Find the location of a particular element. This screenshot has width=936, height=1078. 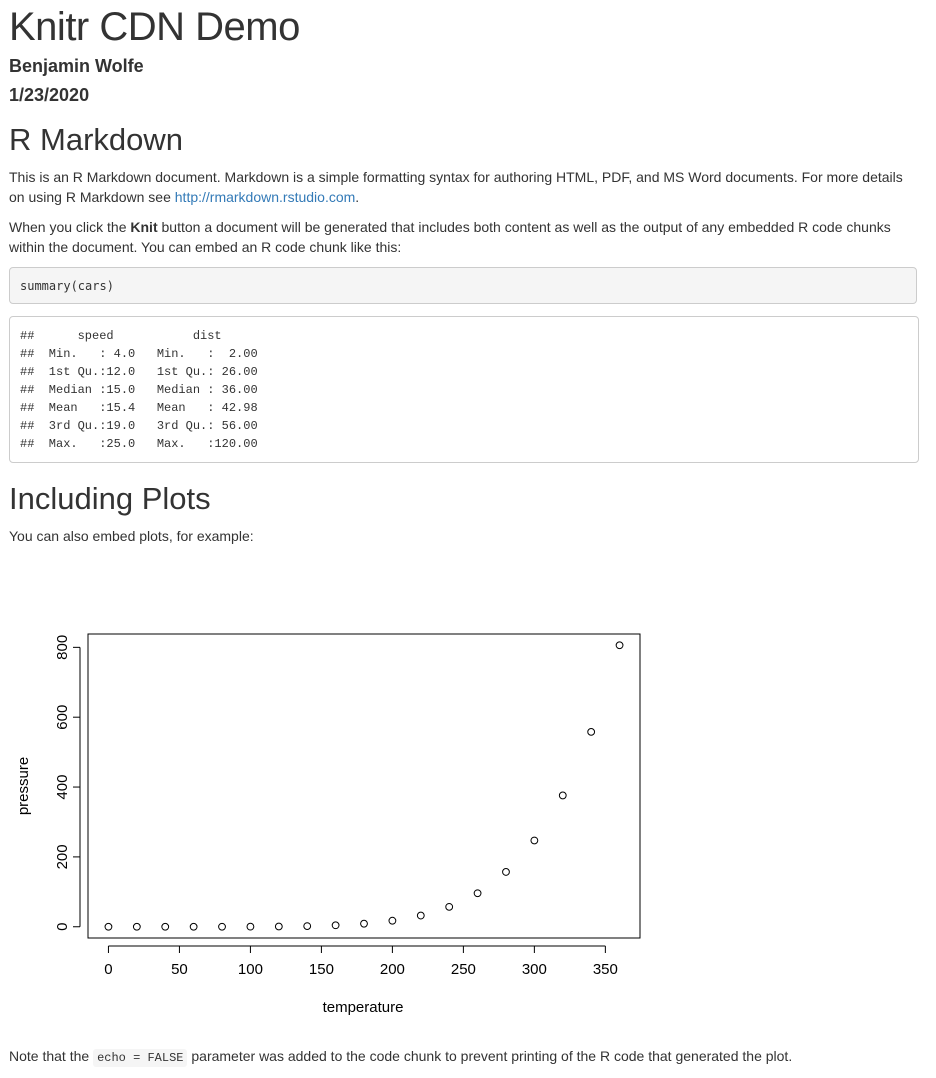

y-tick-label: 400 is located at coordinates (62, 787).